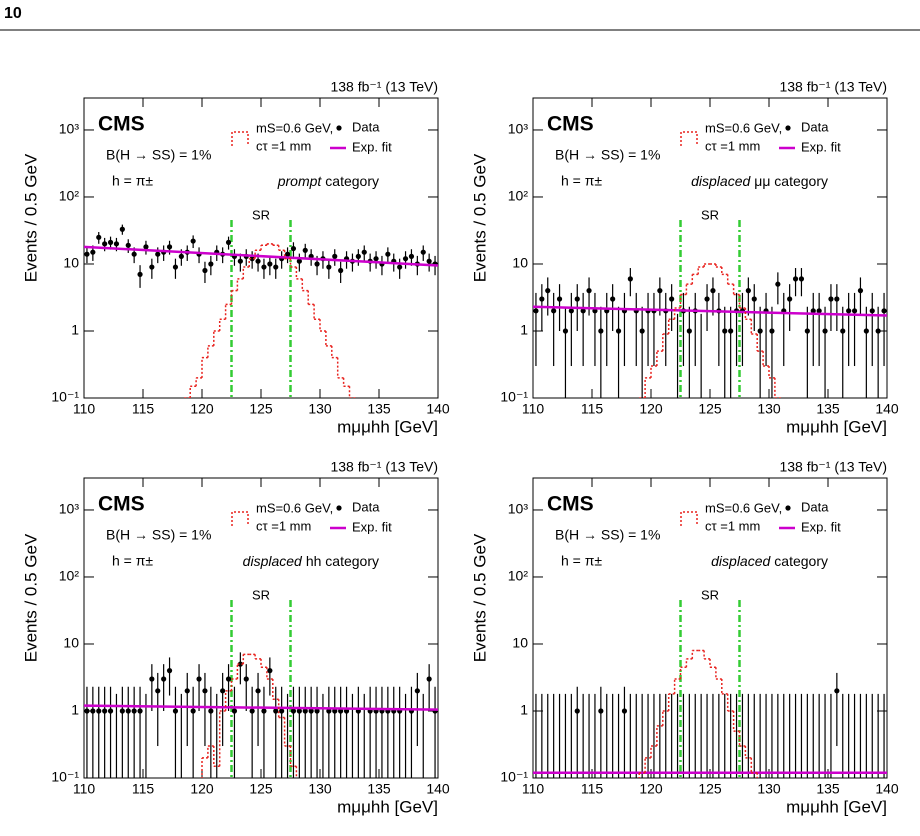  What do you see at coordinates (581, 561) in the screenshot?
I see `annotation: h = π±` at bounding box center [581, 561].